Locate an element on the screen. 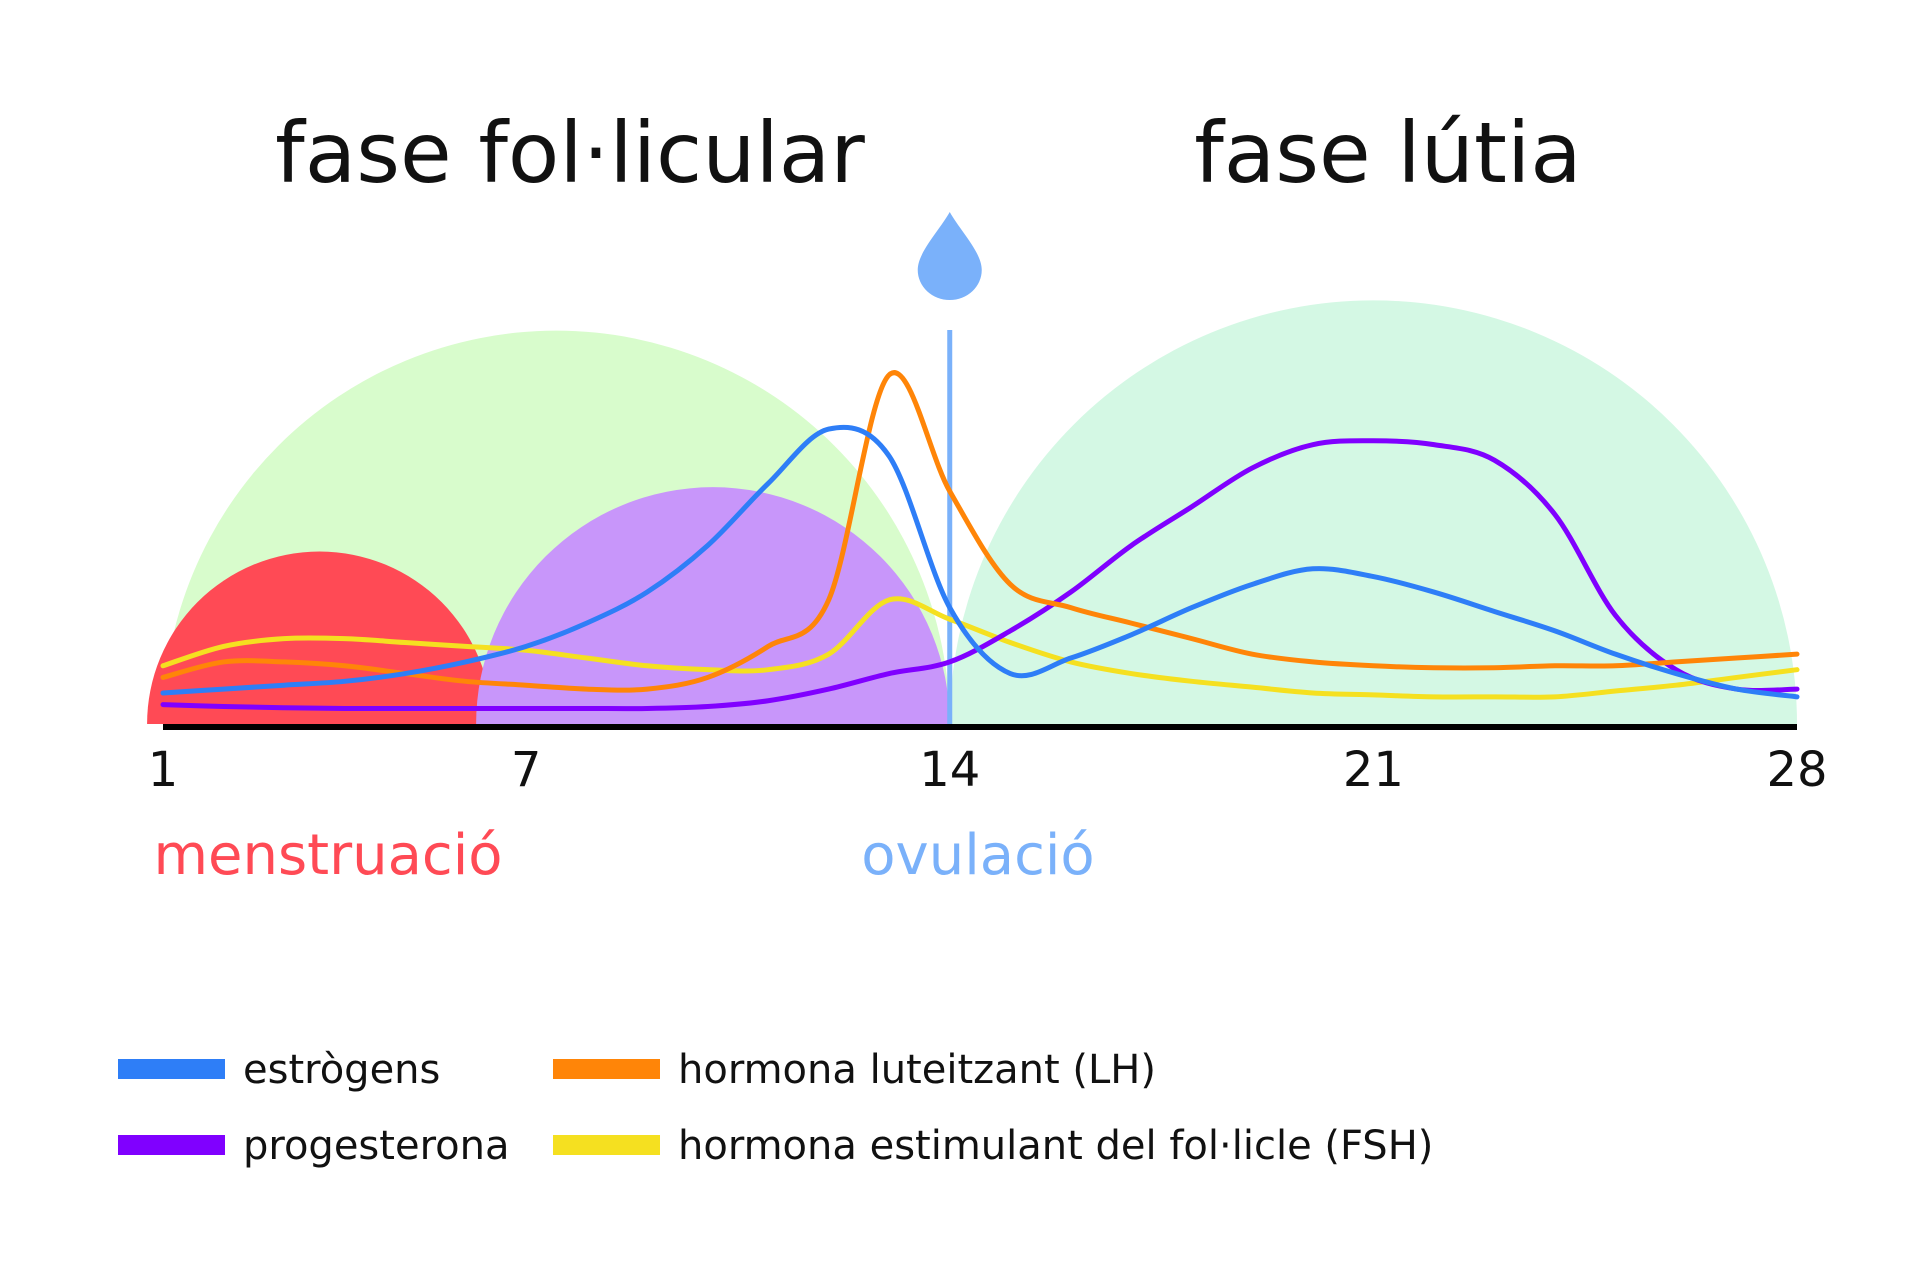  ovulation-marker is located at coordinates (949, 468).